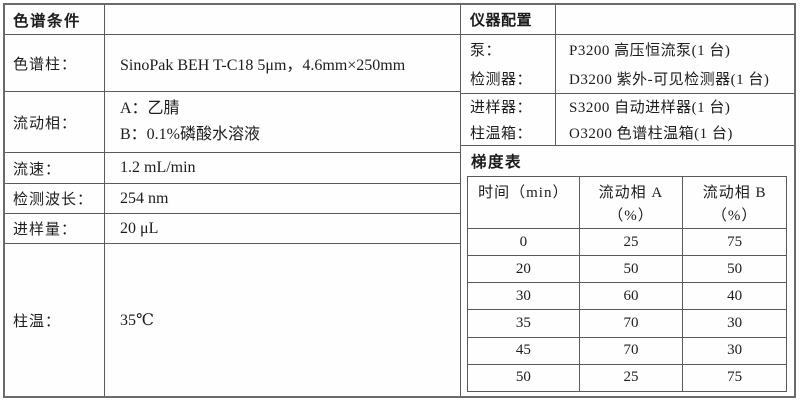 The image size is (800, 402). Describe the element at coordinates (55, 198) in the screenshot. I see `wavelength-label: 检测波长：` at that location.